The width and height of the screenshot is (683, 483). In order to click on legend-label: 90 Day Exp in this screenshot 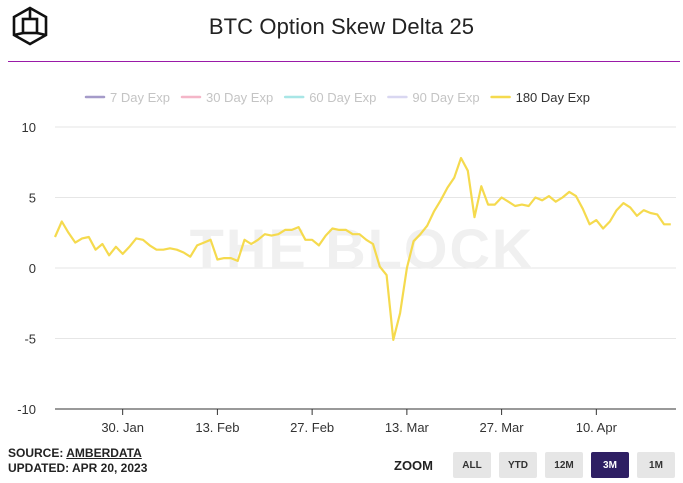, I will do `click(445, 97)`.